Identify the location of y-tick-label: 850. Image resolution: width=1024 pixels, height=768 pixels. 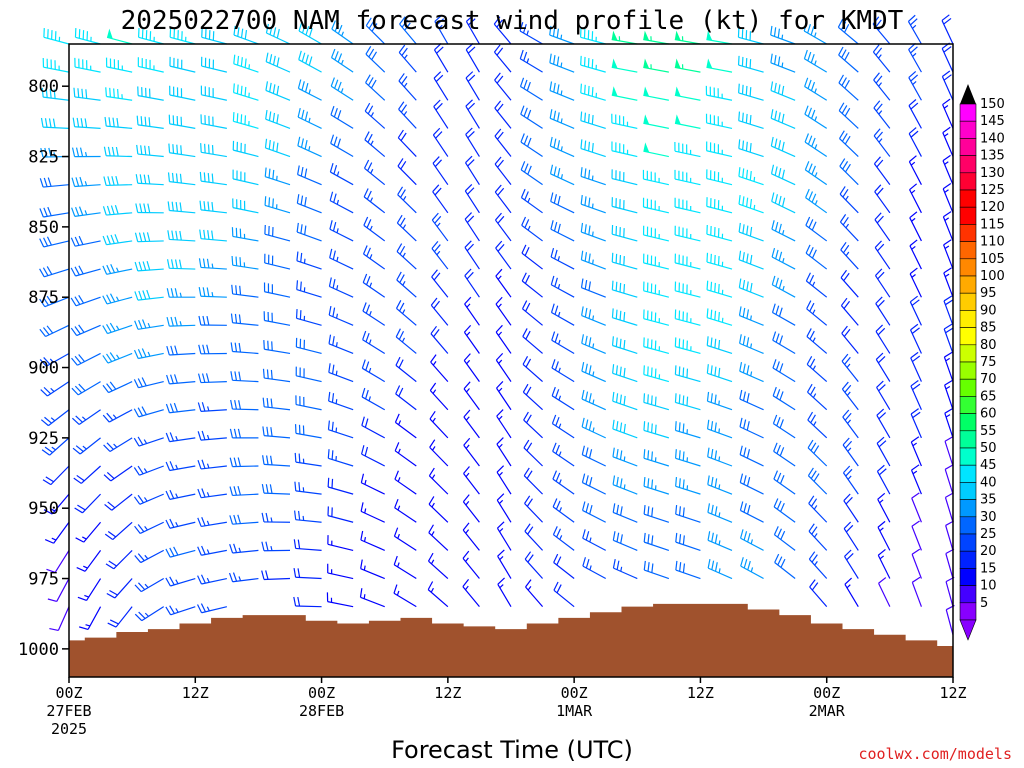
(43, 228).